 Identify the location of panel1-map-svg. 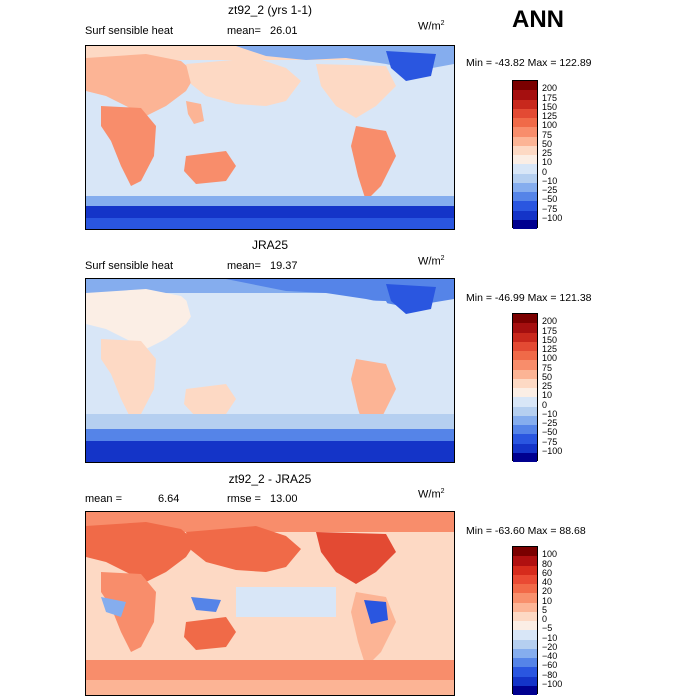
(270, 137).